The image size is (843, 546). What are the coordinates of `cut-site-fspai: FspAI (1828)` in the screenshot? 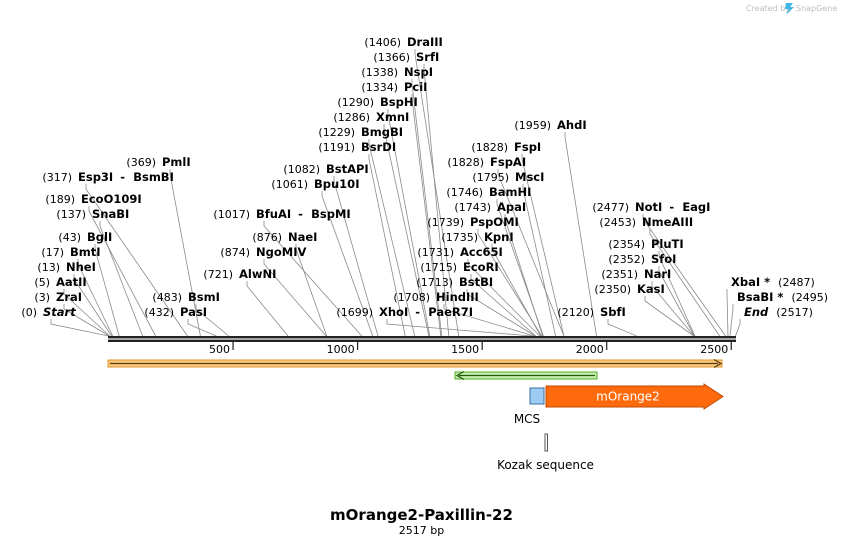 It's located at (486, 162).